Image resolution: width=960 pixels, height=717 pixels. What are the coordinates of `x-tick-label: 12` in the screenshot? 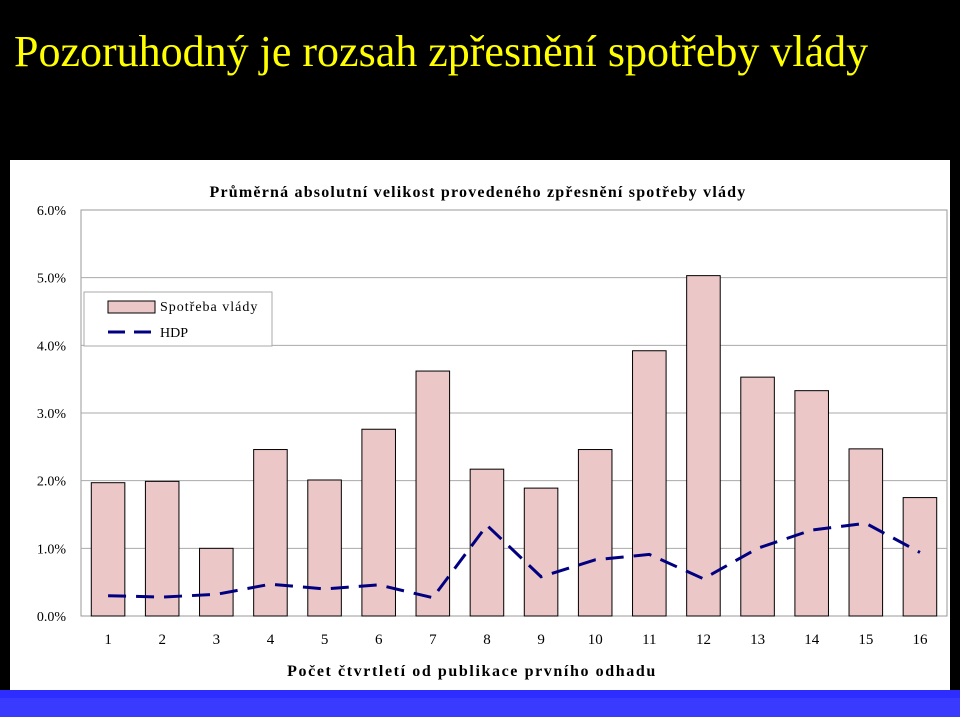 It's located at (703, 640).